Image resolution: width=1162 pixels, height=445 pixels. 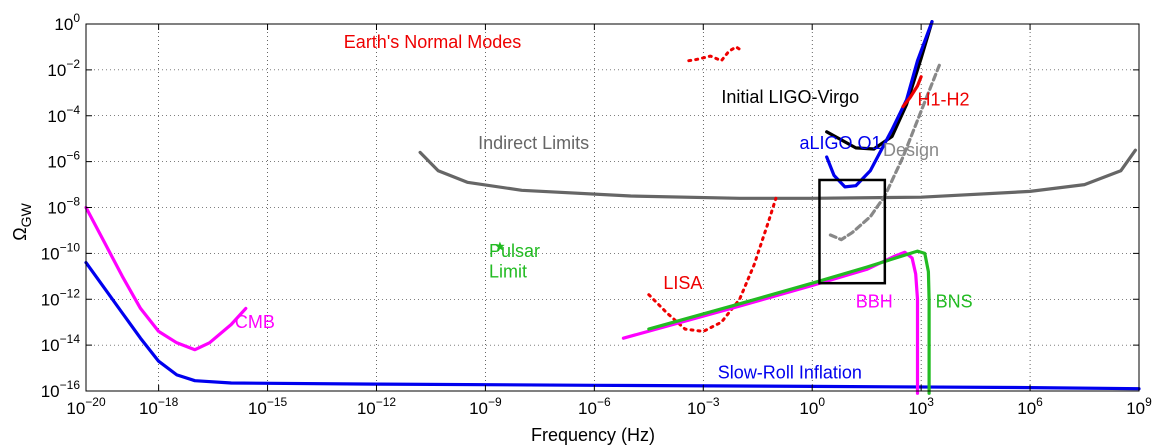 I want to click on y-axis-title: ΩGW, so click(x=22, y=221).